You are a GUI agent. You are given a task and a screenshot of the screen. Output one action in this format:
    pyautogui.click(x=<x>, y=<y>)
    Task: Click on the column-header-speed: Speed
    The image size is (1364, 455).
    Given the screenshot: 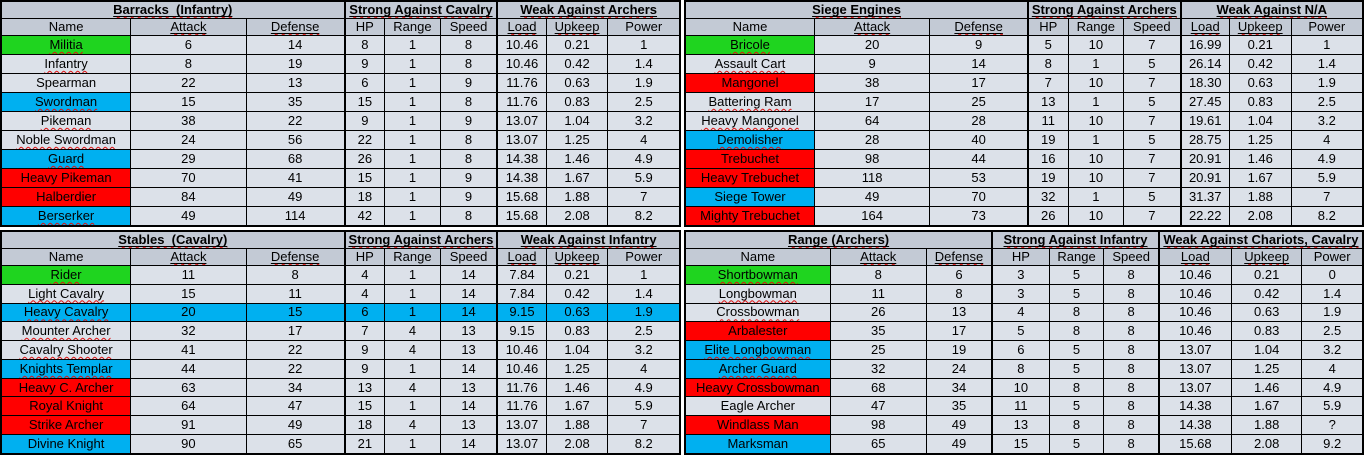 What is the action you would take?
    pyautogui.click(x=1131, y=257)
    